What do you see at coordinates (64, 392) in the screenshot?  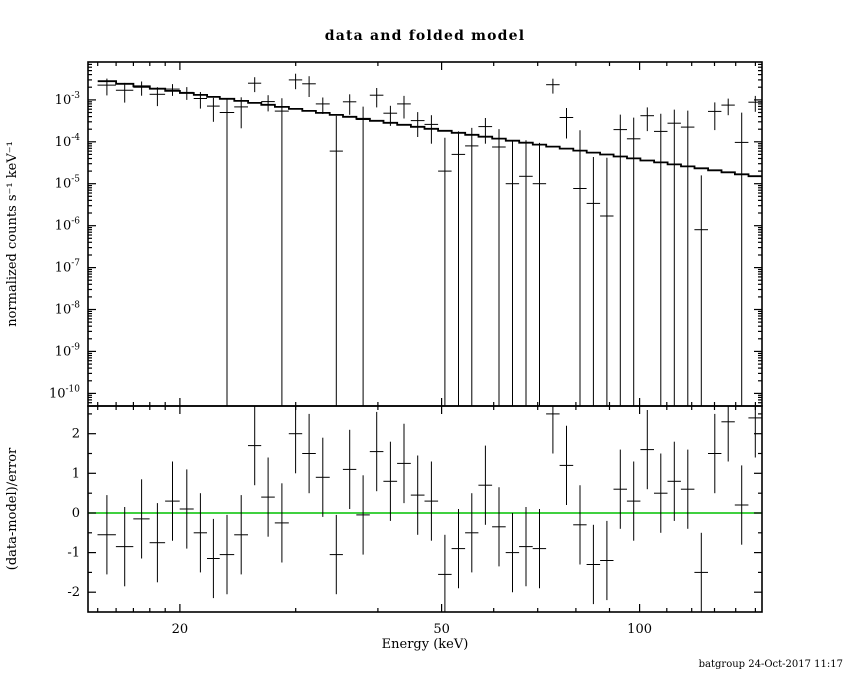 I see `y-tick-label: 10⁻¹⁰` at bounding box center [64, 392].